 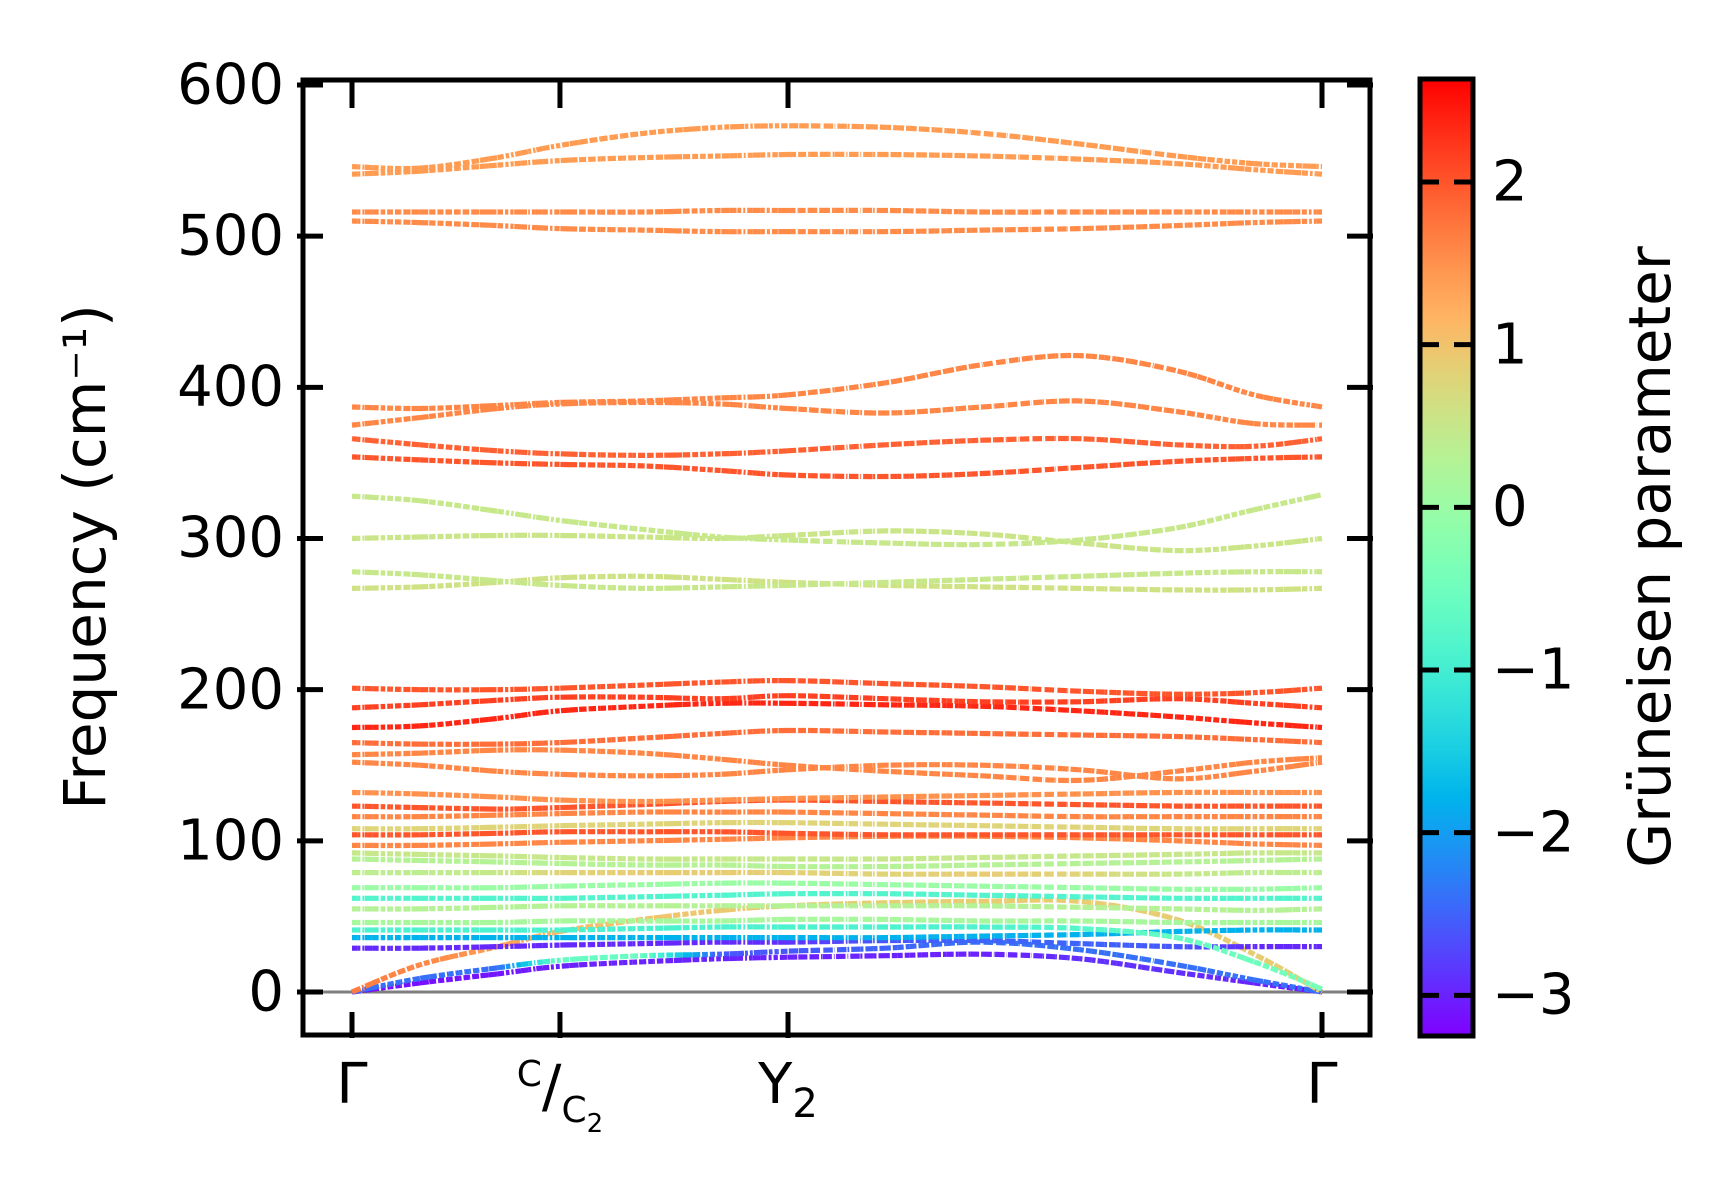 I want to click on x-tick-label-part: Y, so click(x=775, y=1084).